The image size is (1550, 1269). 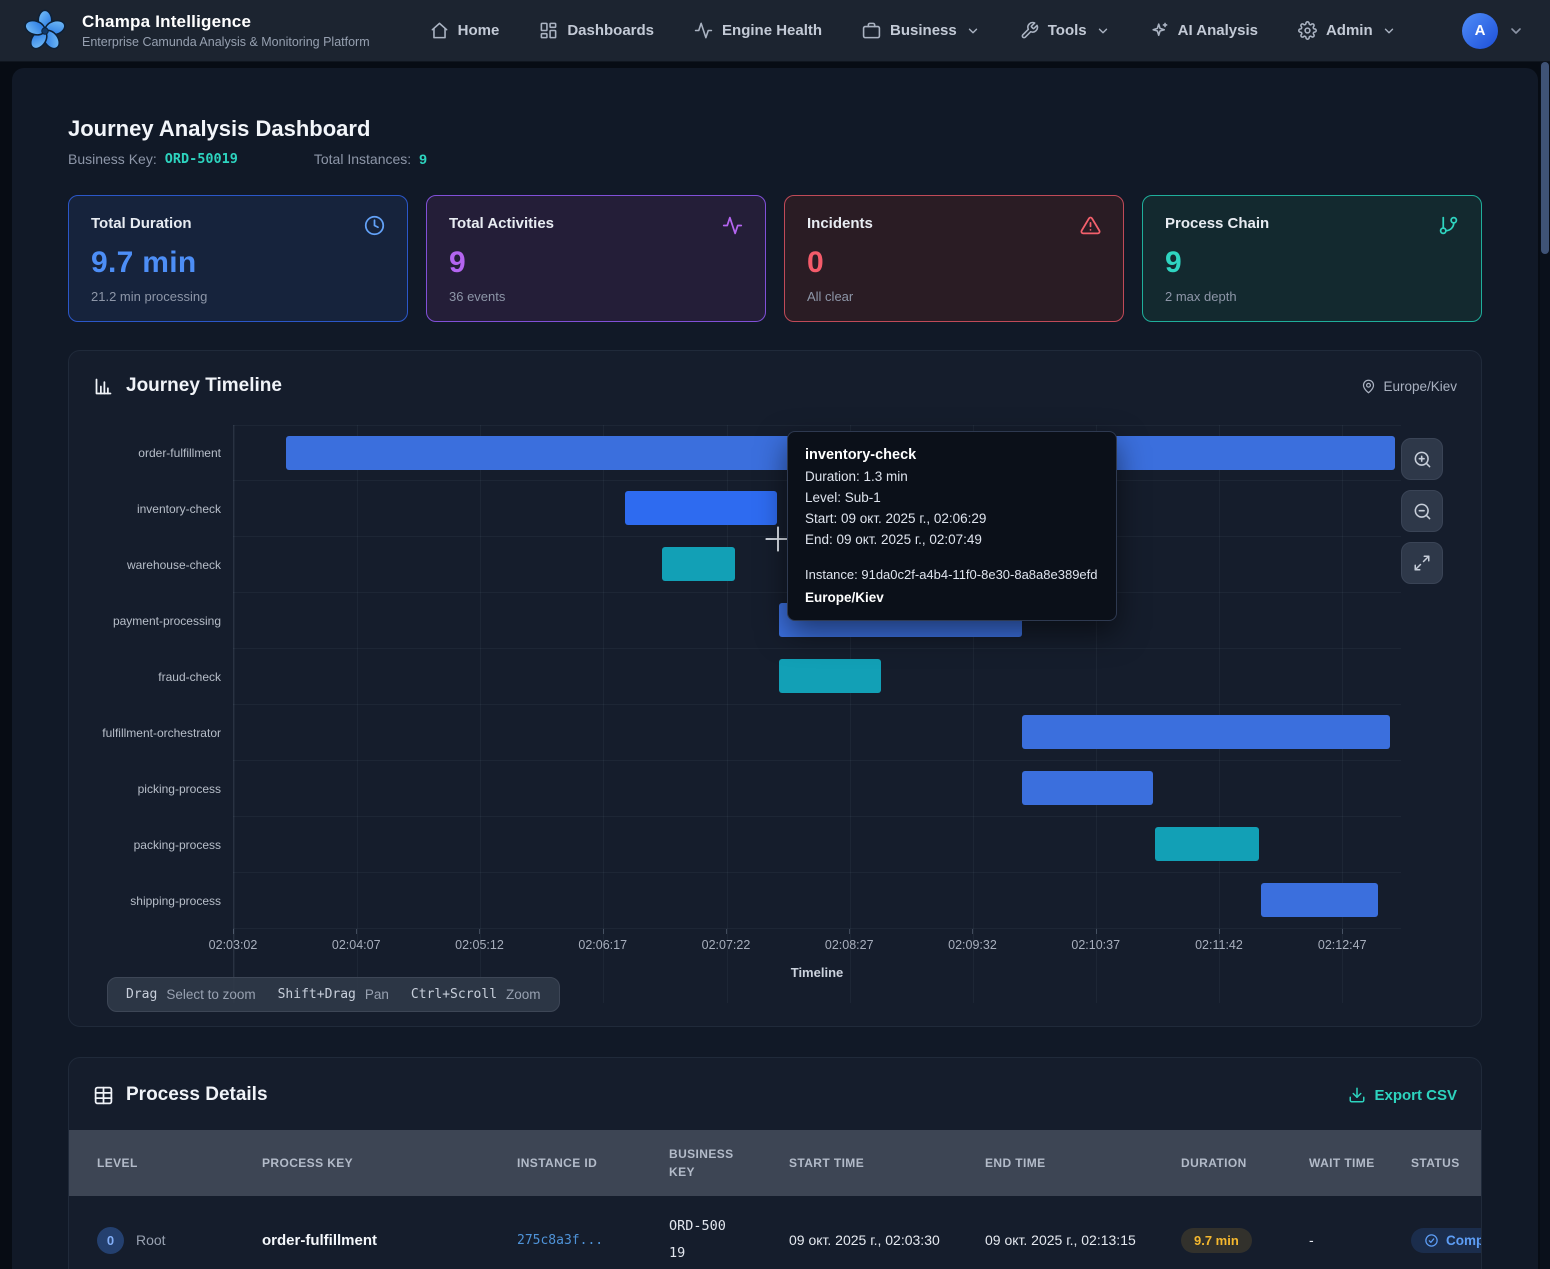 What do you see at coordinates (45, 29) in the screenshot?
I see `champa-flower-logo-icon` at bounding box center [45, 29].